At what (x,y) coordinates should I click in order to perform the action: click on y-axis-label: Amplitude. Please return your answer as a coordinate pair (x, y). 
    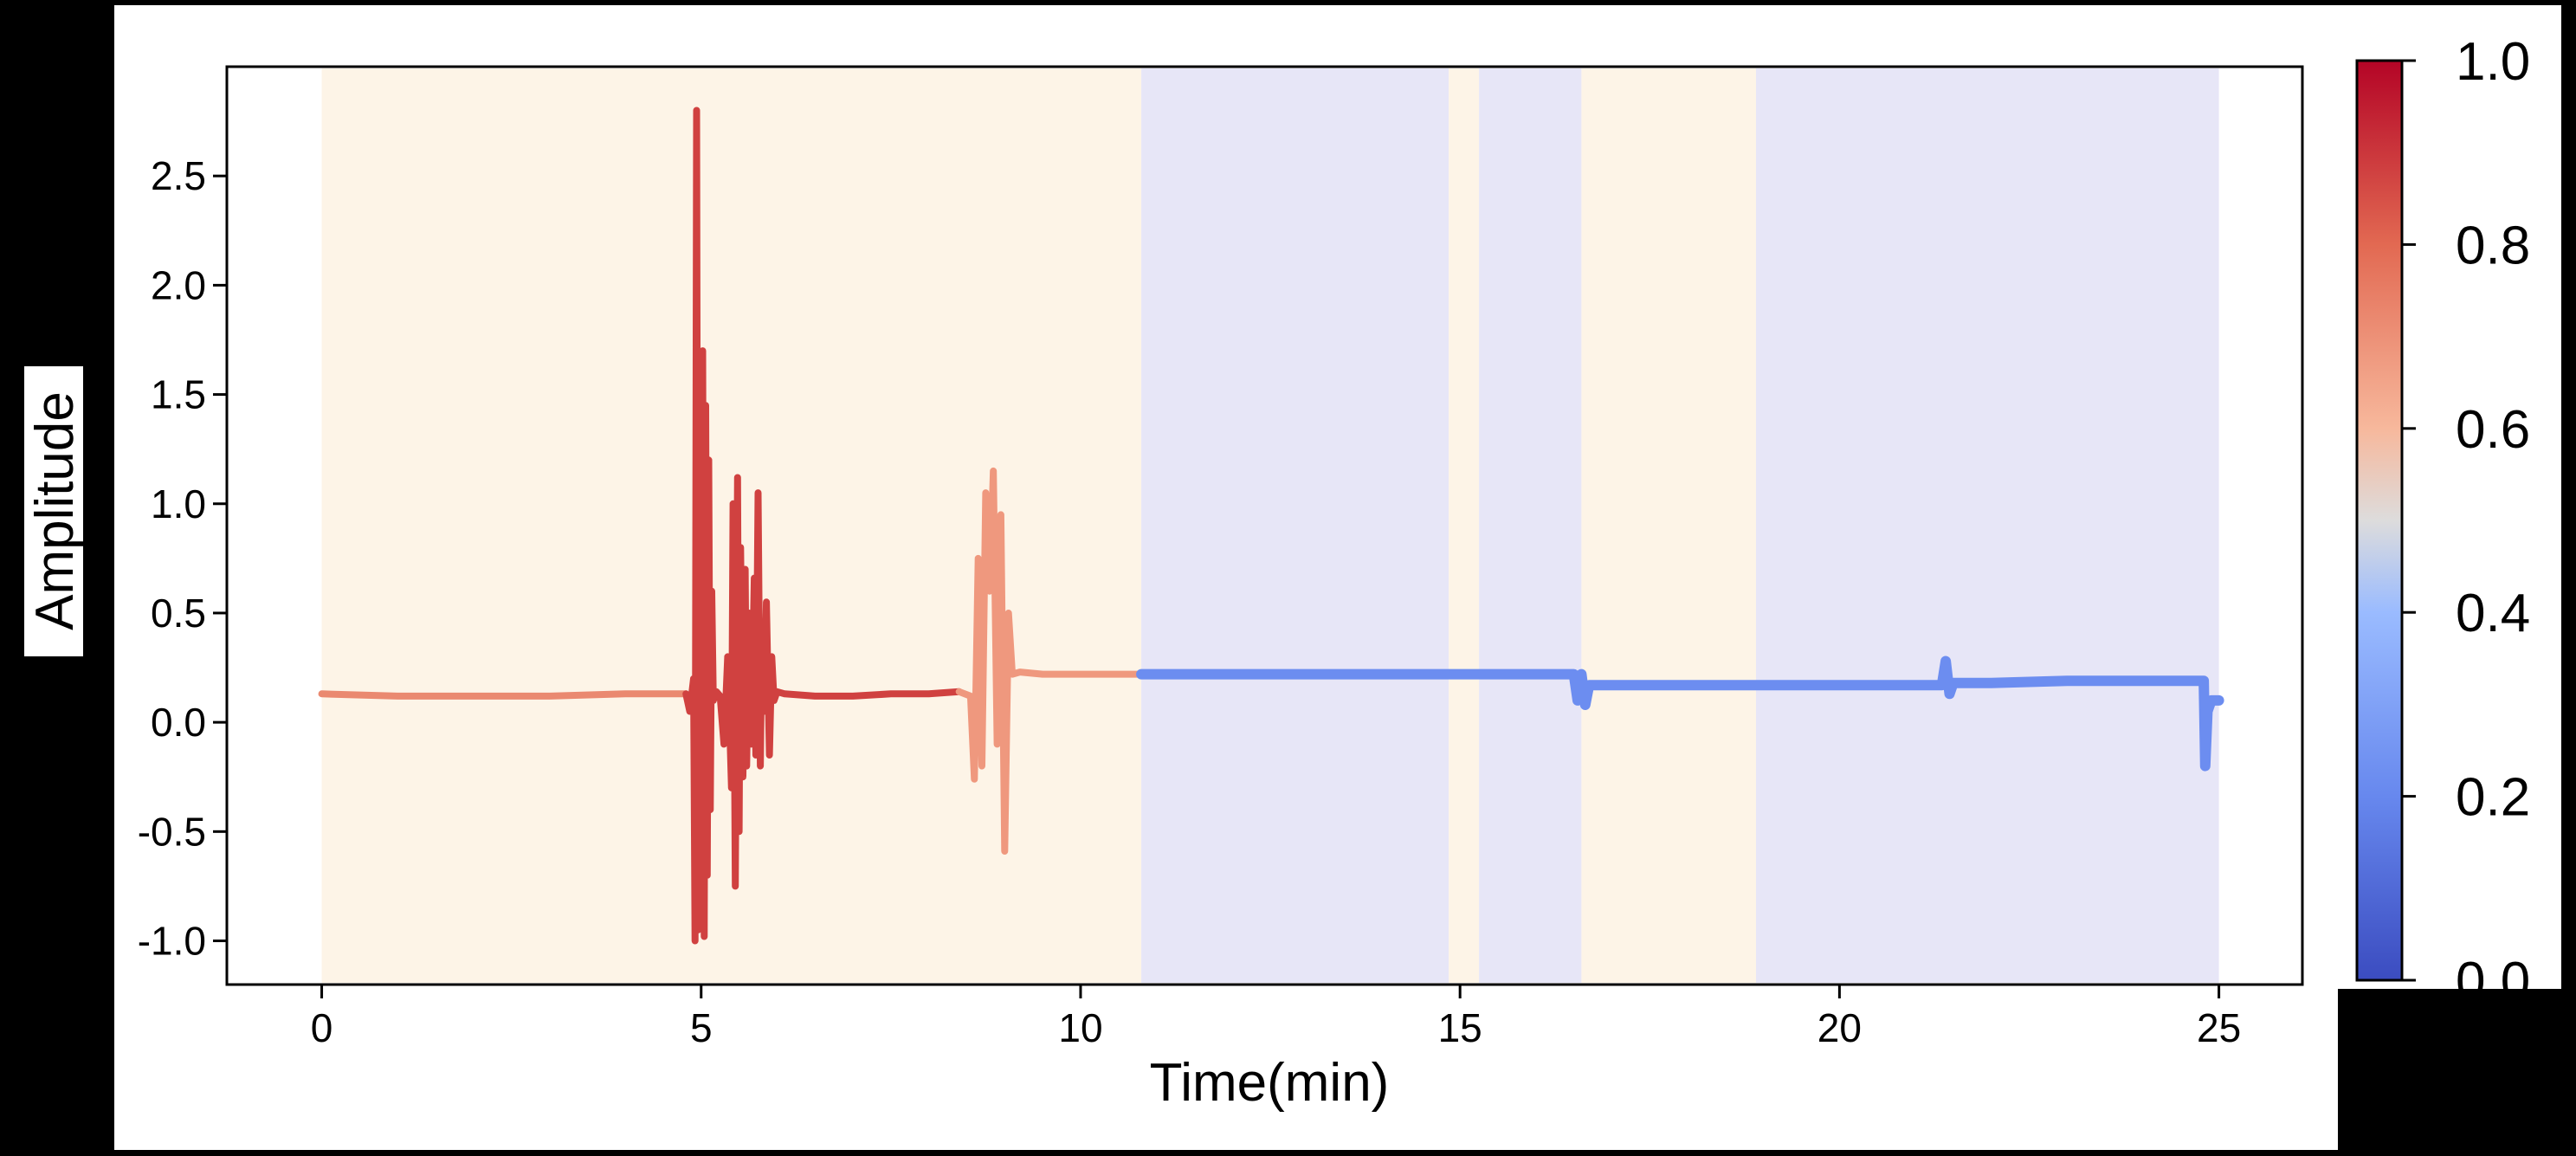
    Looking at the image, I should click on (55, 510).